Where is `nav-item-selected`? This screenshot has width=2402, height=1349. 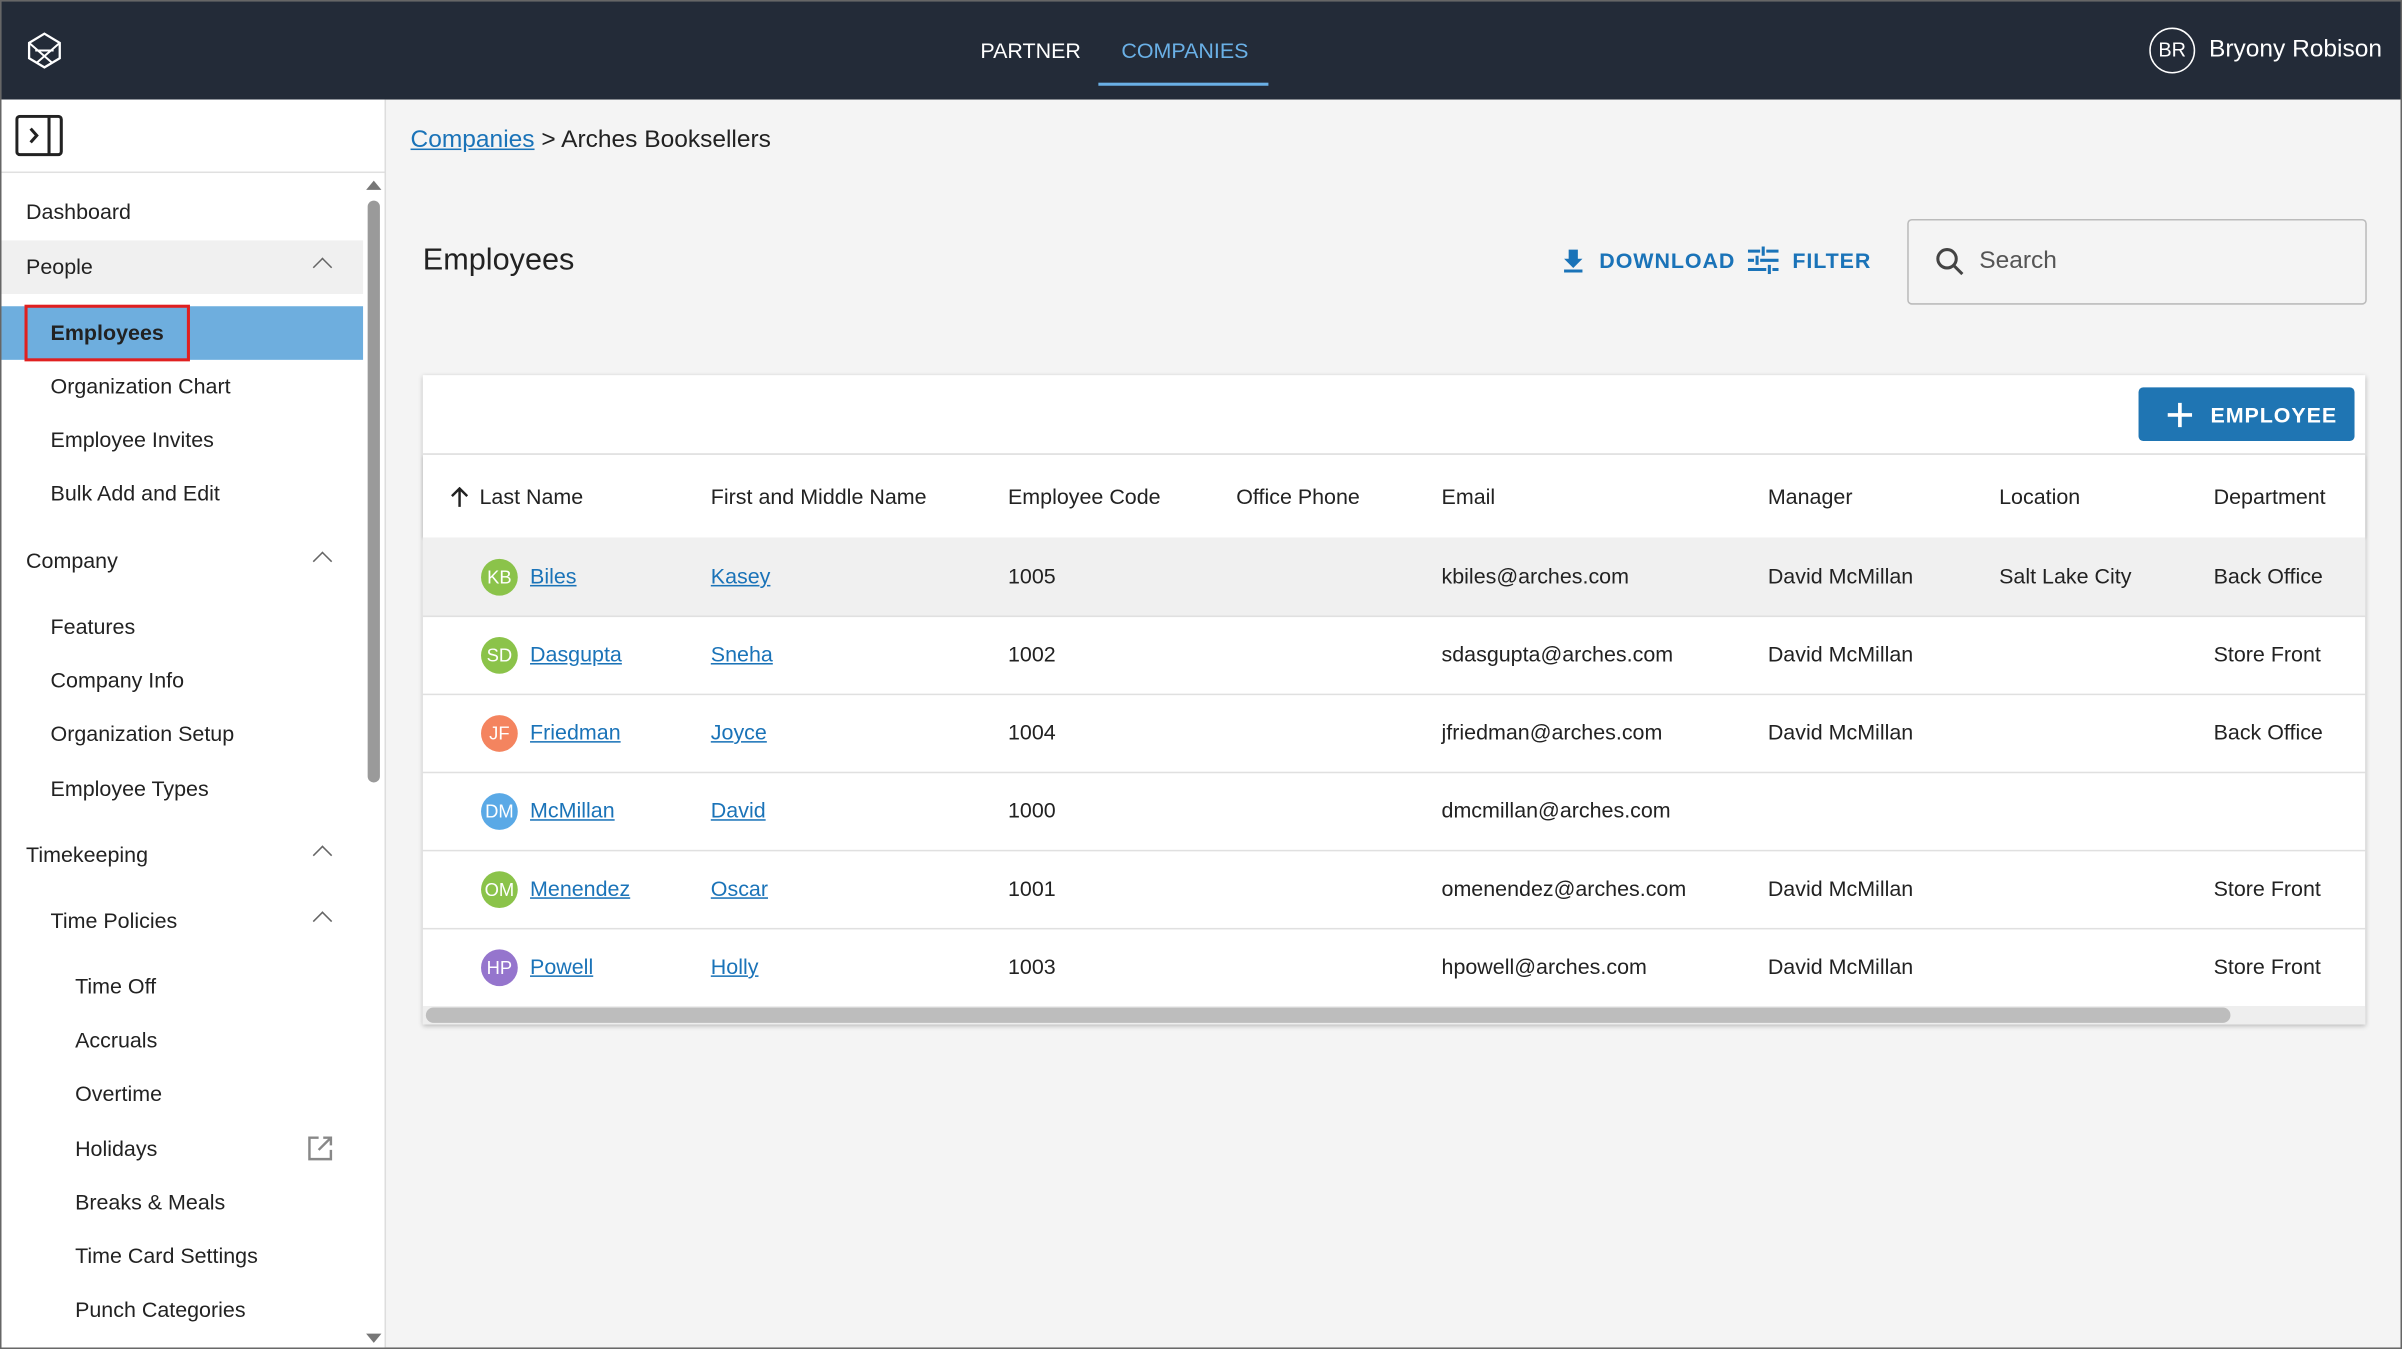 nav-item-selected is located at coordinates (182, 333).